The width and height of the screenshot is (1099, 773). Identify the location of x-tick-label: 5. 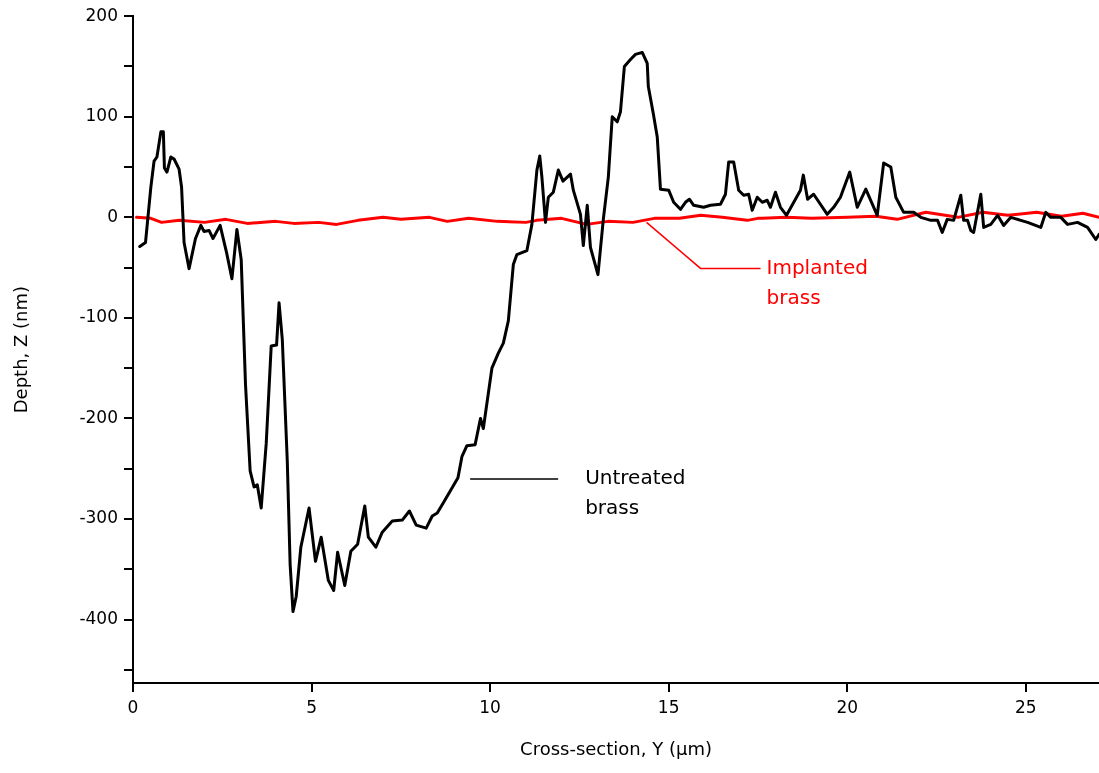
(311, 706).